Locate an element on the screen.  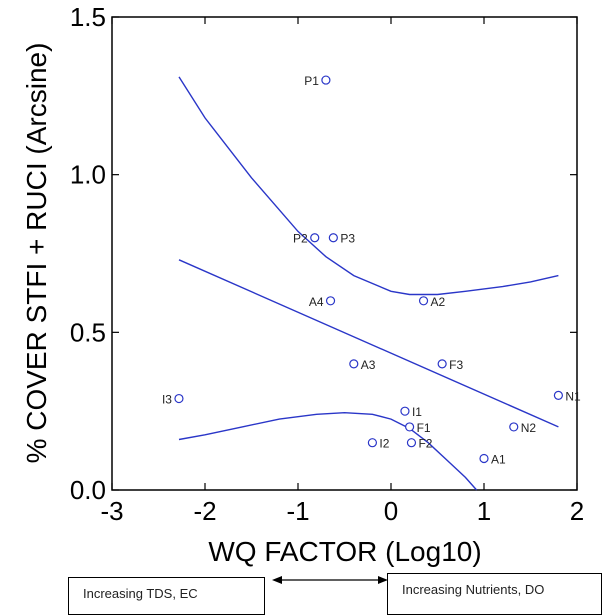
x-tick-label: 1 is located at coordinates (484, 511).